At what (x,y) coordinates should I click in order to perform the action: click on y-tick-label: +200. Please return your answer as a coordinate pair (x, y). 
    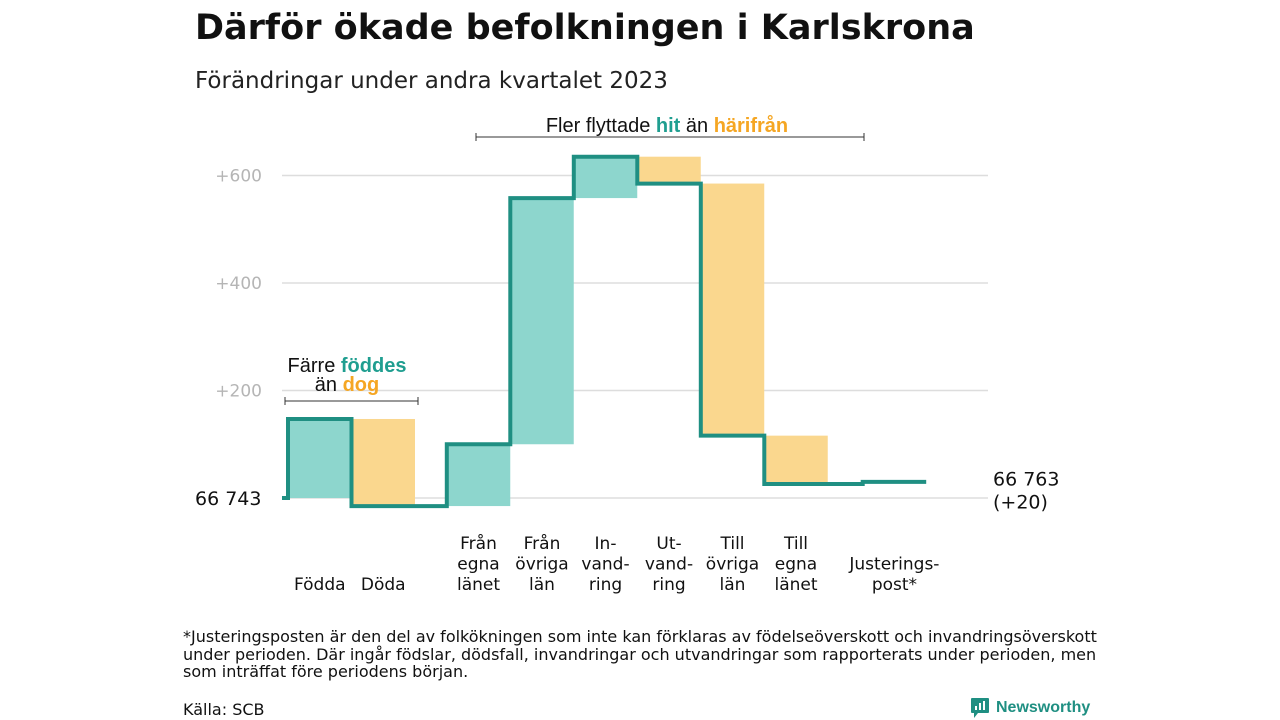
    Looking at the image, I should click on (238, 392).